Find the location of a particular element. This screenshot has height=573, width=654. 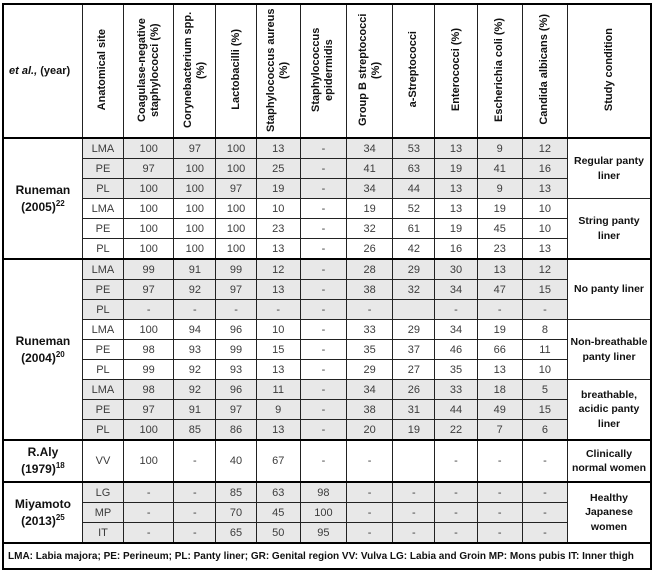

value-cell: 33 is located at coordinates (456, 389).